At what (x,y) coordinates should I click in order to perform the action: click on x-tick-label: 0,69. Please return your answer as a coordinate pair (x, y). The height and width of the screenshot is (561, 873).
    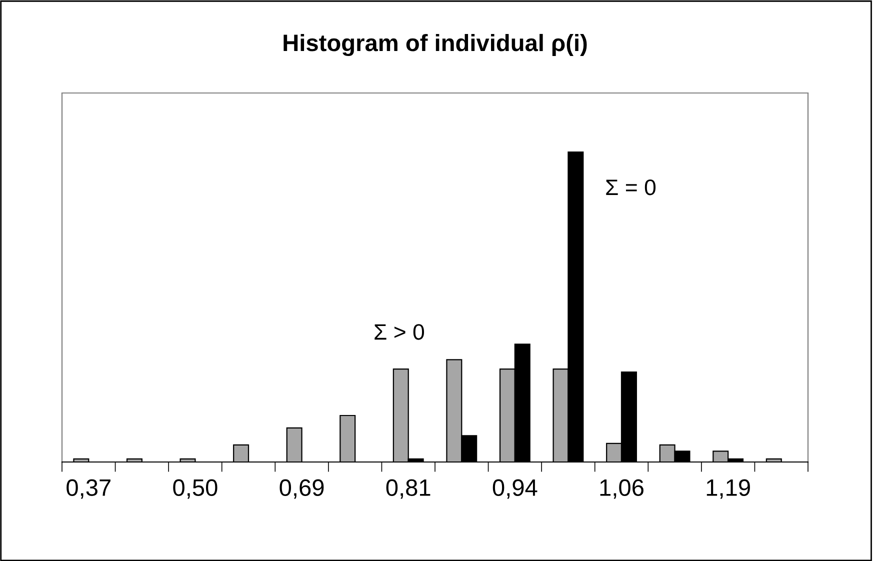
    Looking at the image, I should click on (302, 489).